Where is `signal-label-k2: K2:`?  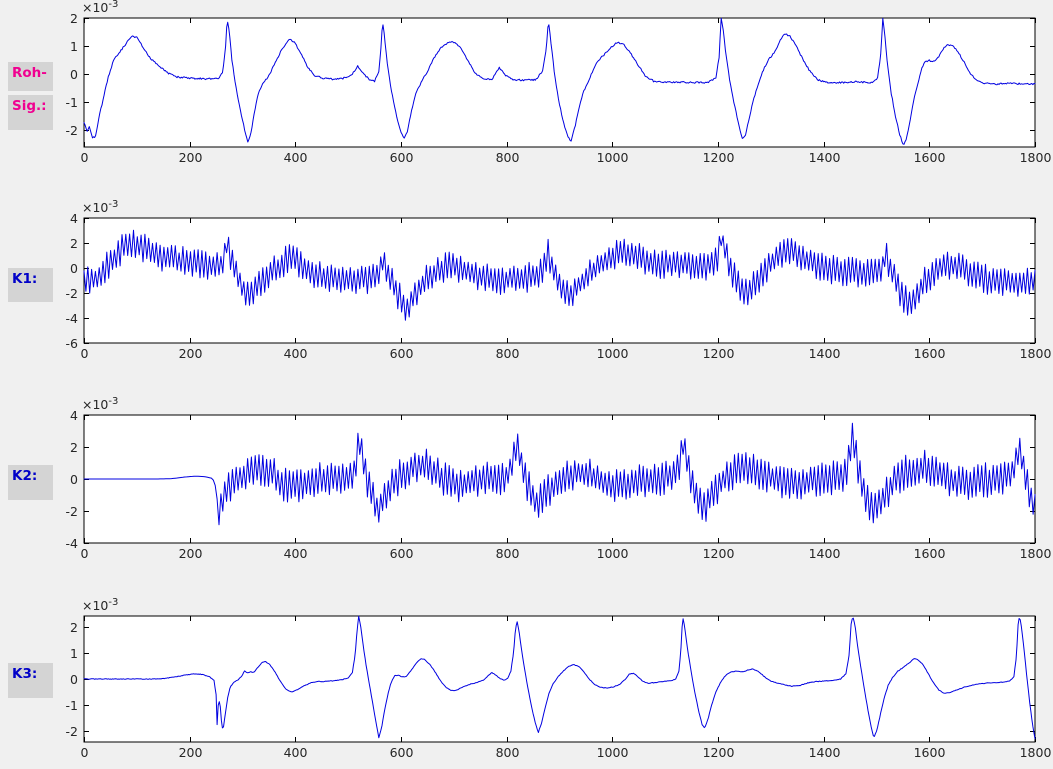
signal-label-k2: K2: is located at coordinates (30, 482).